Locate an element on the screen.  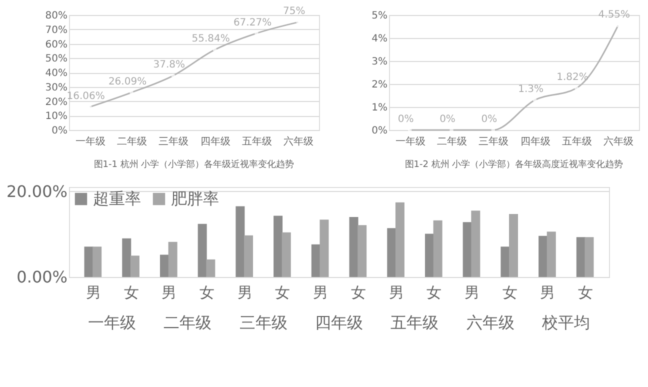
text: 五年级 is located at coordinates (414, 322).